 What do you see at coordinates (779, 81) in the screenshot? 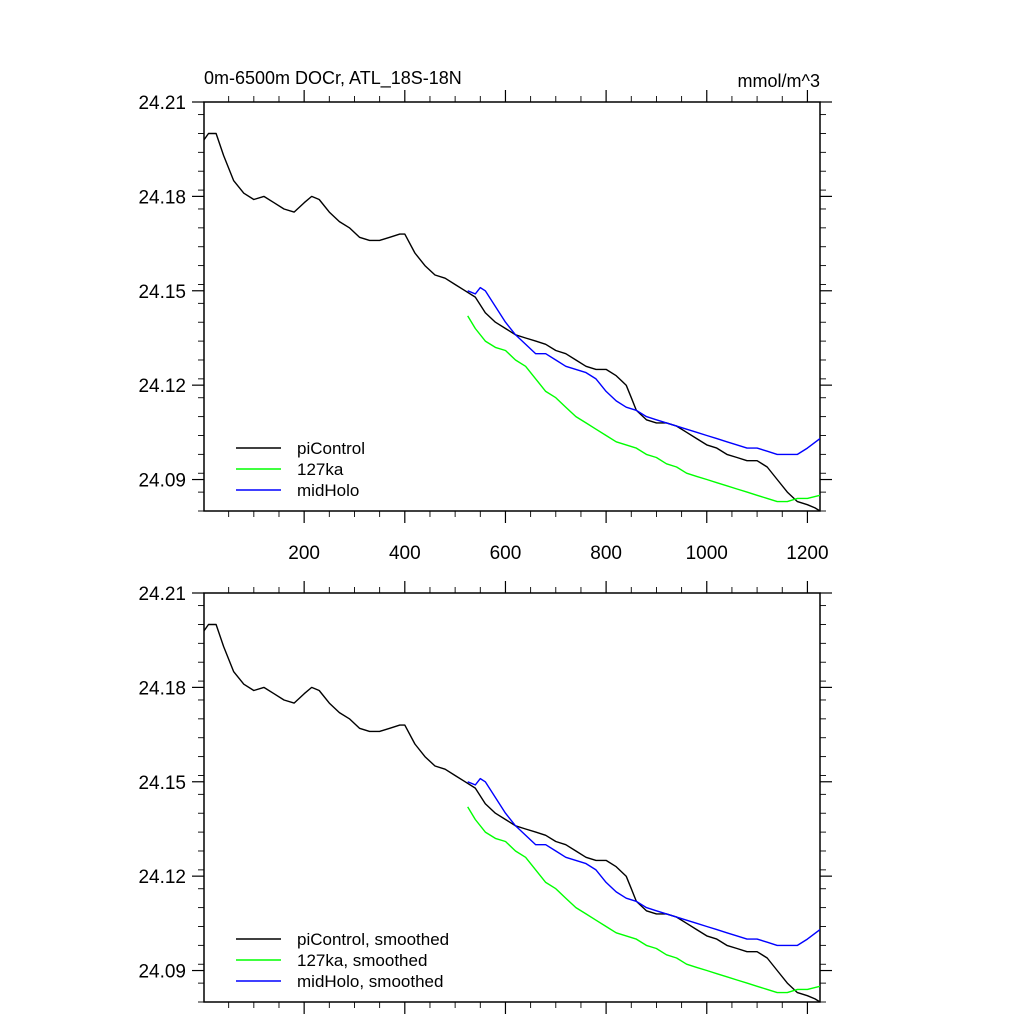
I see `units-label: mmol/m^3` at bounding box center [779, 81].